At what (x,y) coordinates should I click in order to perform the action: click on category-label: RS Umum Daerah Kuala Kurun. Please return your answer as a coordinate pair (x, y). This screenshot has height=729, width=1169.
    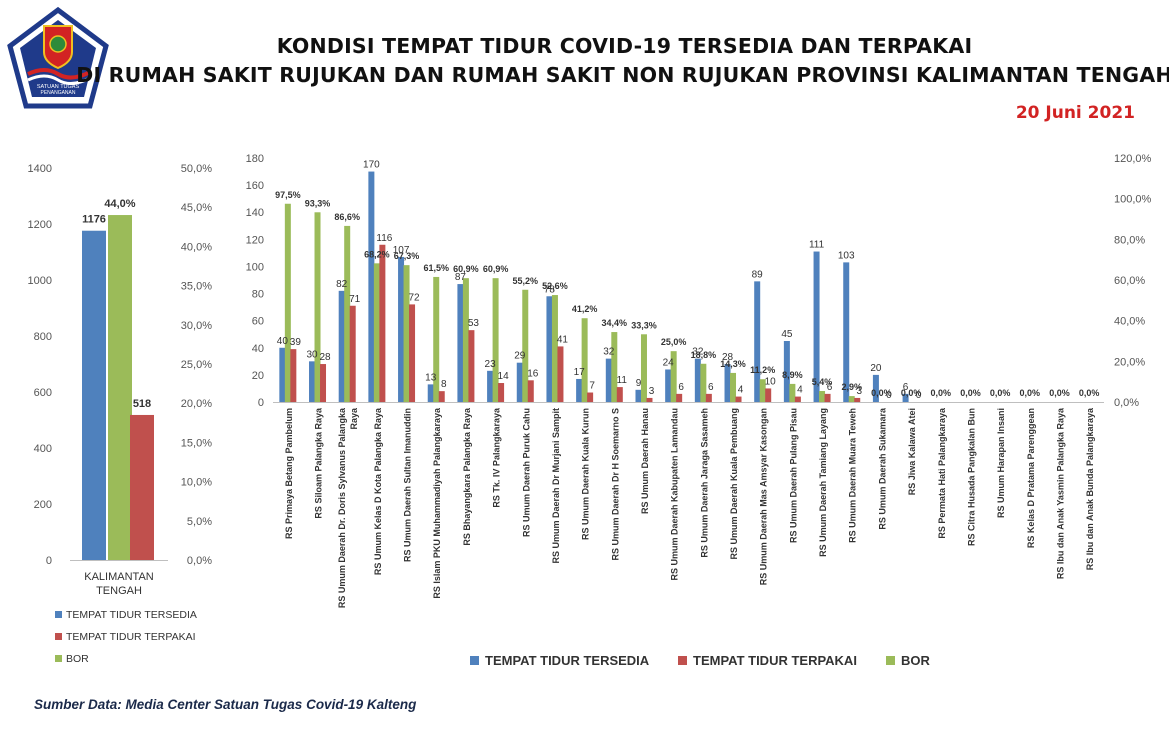
    Looking at the image, I should click on (586, 474).